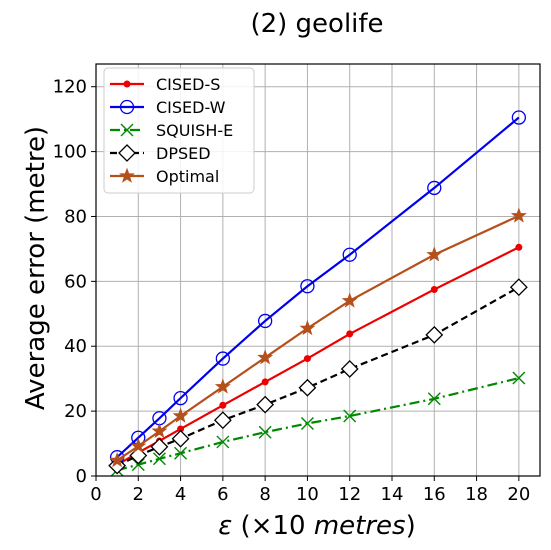 The image size is (551, 550). What do you see at coordinates (127, 107) in the screenshot?
I see `legend-marker-cised-w` at bounding box center [127, 107].